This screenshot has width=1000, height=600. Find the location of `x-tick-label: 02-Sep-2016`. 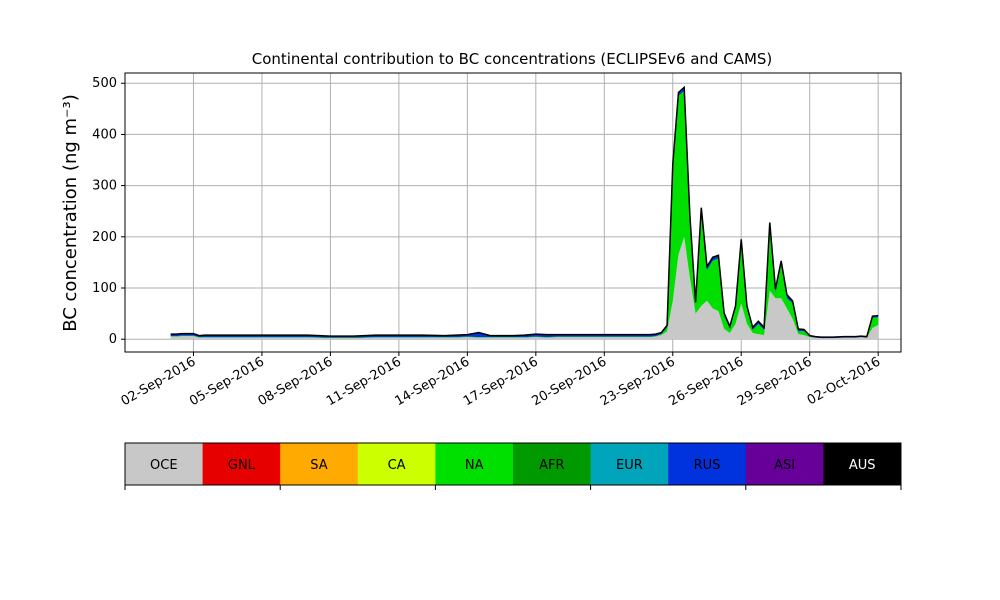

x-tick-label: 02-Sep-2016 is located at coordinates (159, 381).